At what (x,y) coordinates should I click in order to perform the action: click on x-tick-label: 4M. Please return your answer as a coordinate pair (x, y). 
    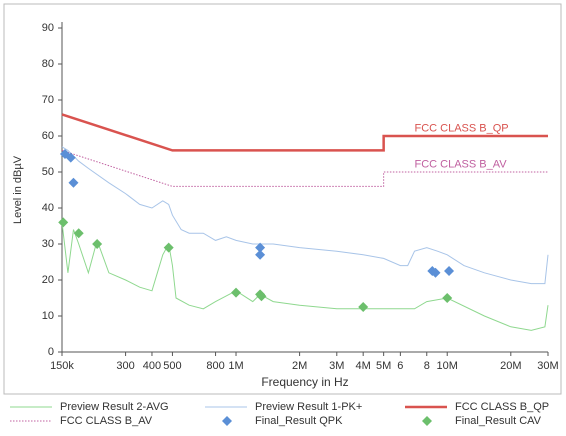
    Looking at the image, I should click on (363, 366).